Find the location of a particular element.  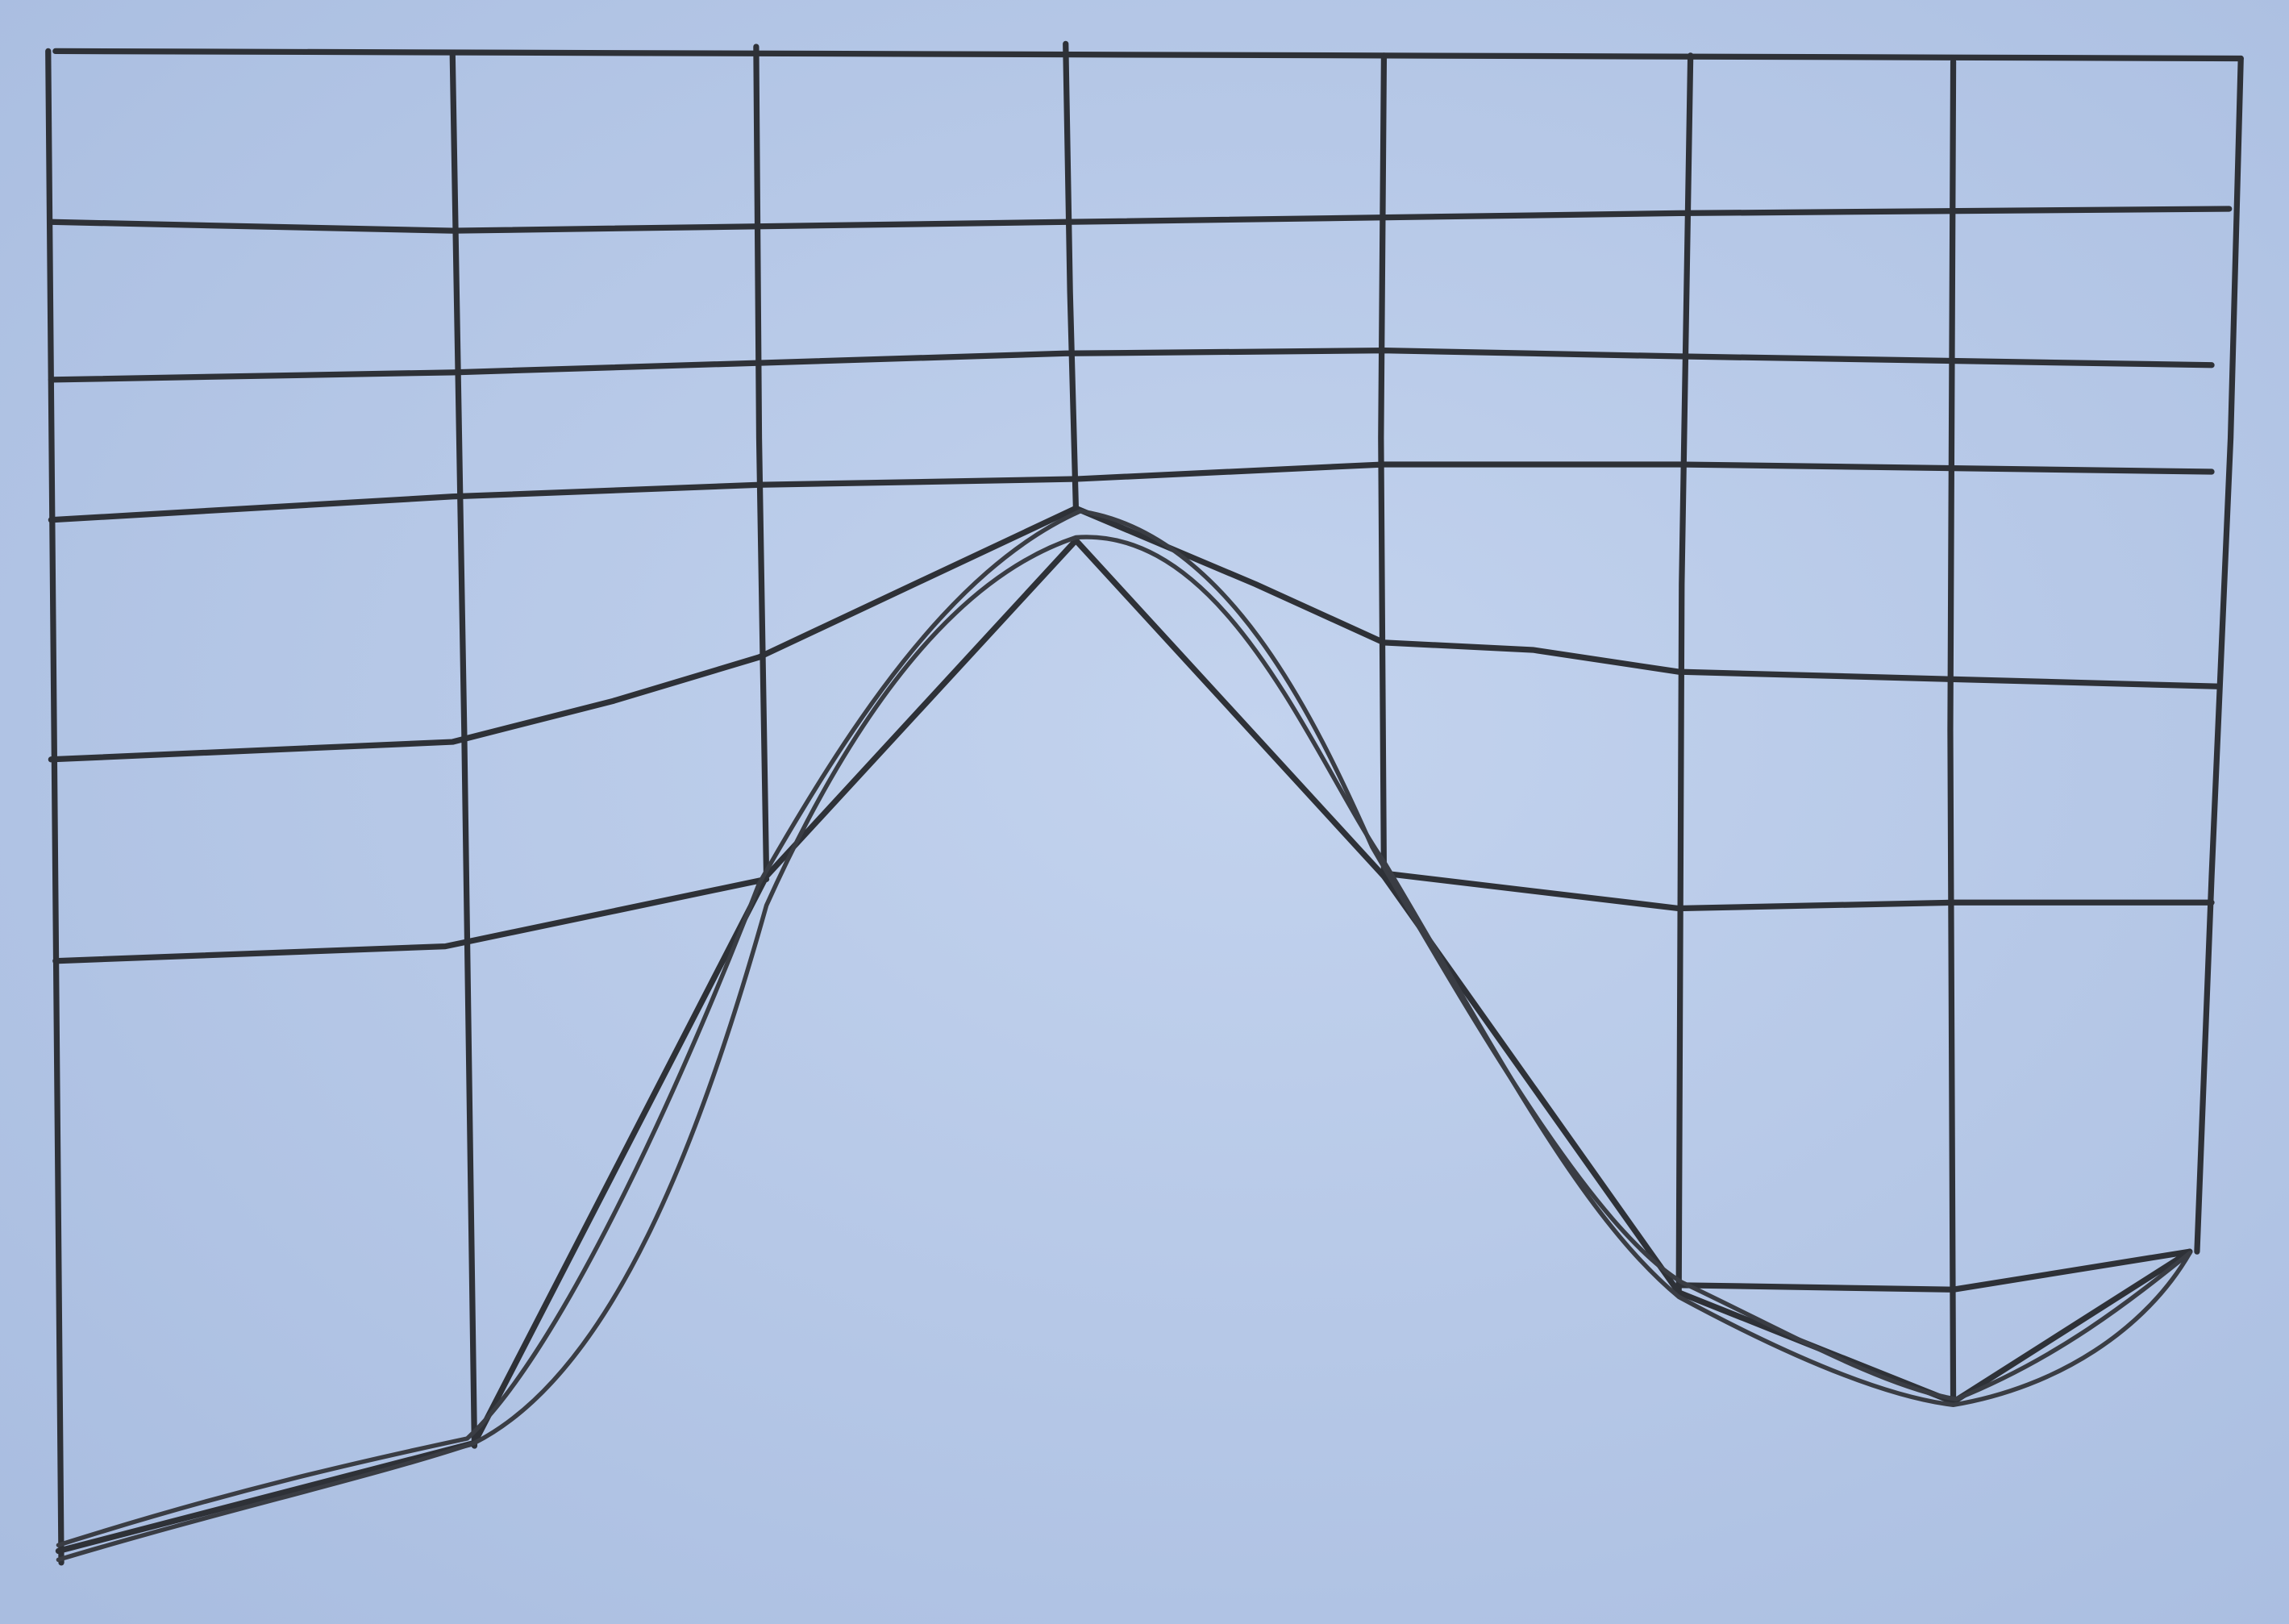

top-line is located at coordinates (1148, 55).